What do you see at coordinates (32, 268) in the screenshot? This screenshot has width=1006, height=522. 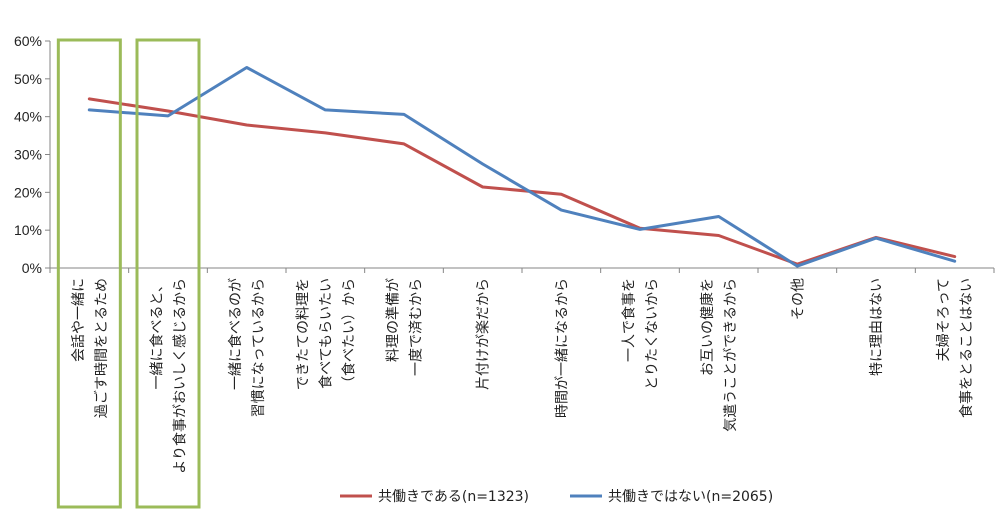 I see `y-tick-label: 0%` at bounding box center [32, 268].